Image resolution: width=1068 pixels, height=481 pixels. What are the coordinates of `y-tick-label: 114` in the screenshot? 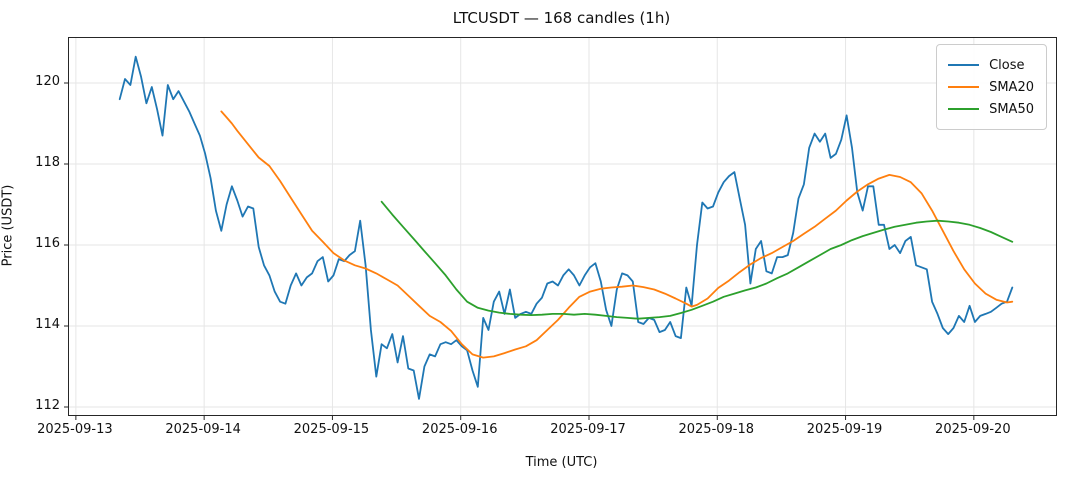 It's located at (47, 324).